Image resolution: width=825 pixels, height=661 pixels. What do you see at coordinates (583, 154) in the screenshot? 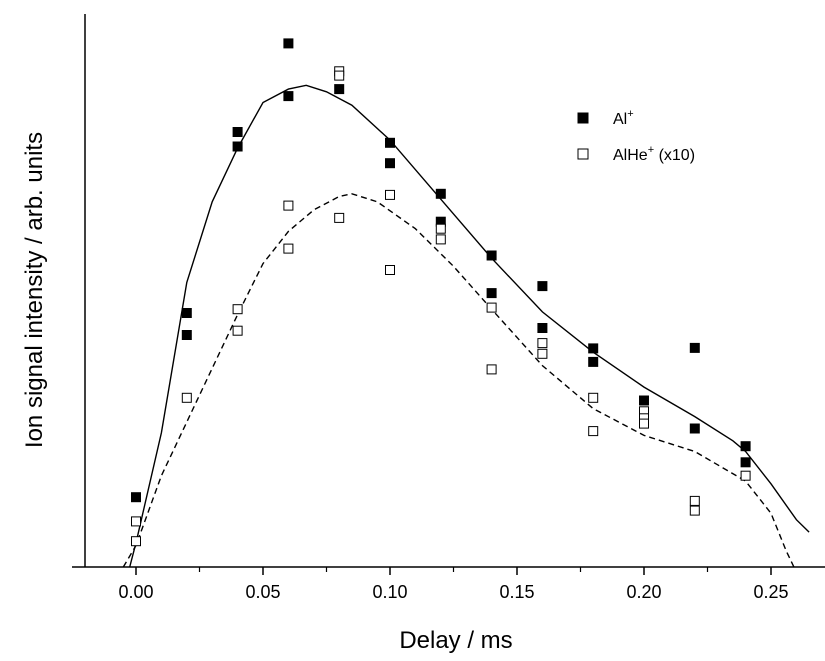
I see `legend-marker-alhe` at bounding box center [583, 154].